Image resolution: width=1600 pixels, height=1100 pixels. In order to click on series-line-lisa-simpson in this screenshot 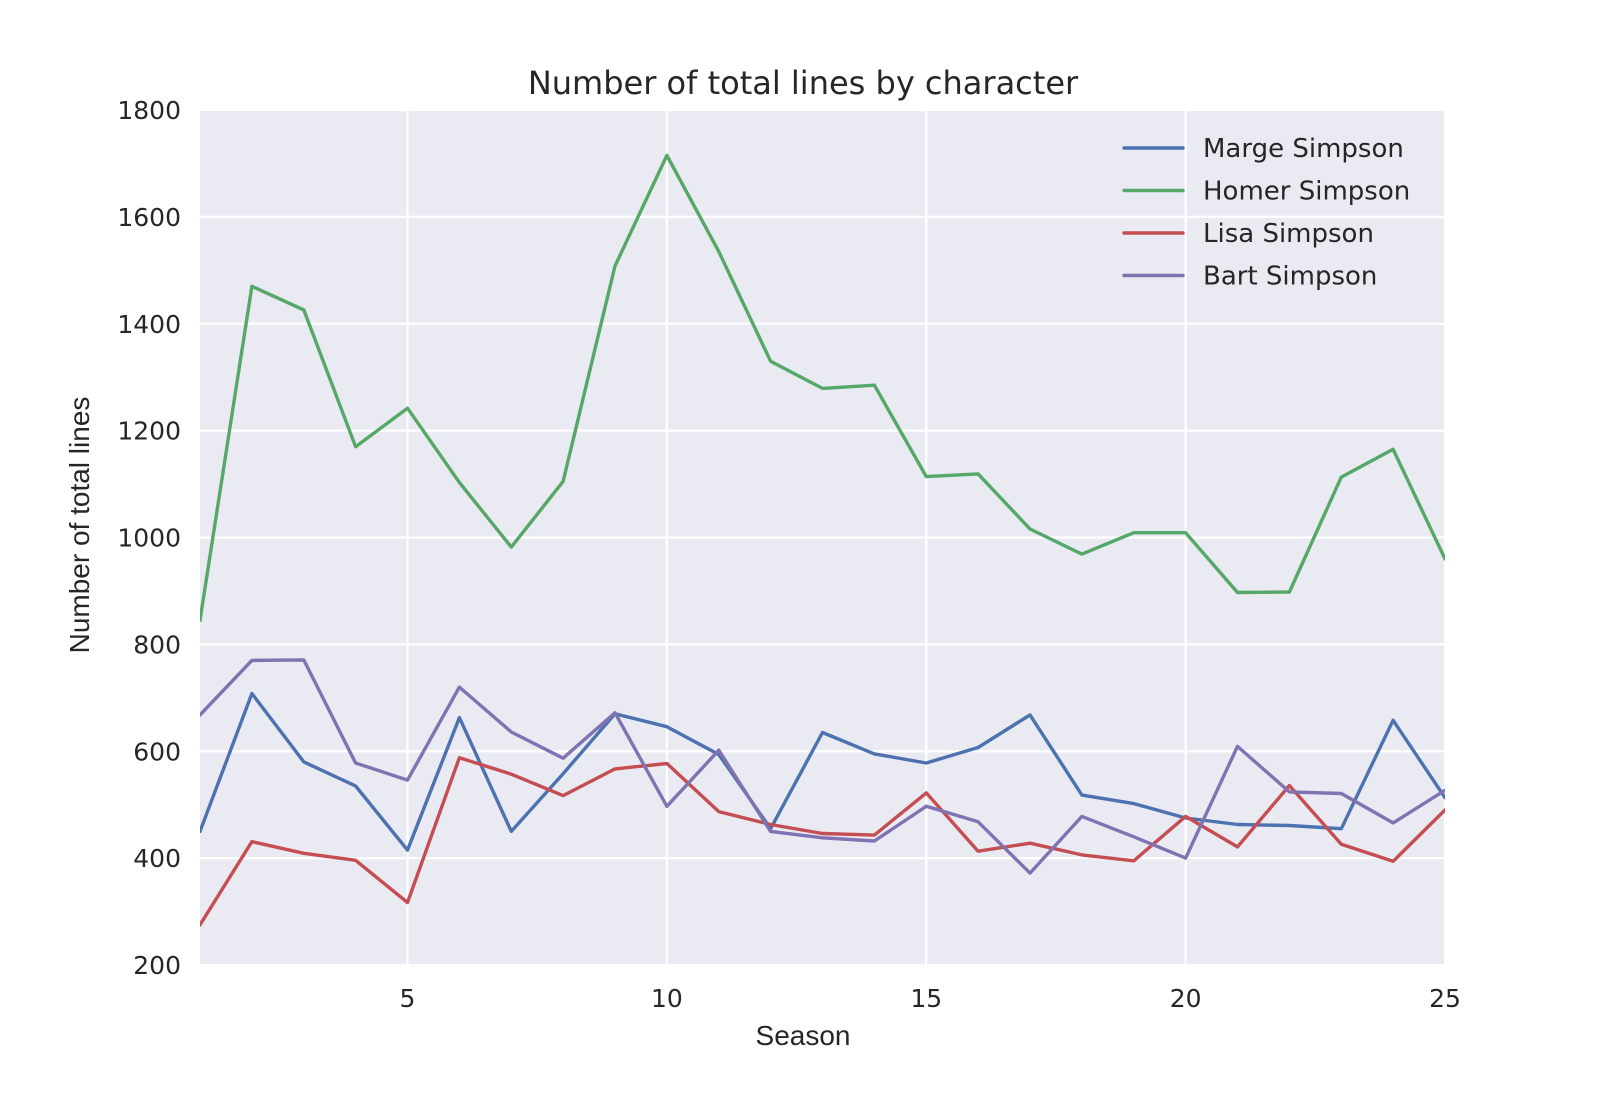, I will do `click(822, 841)`.